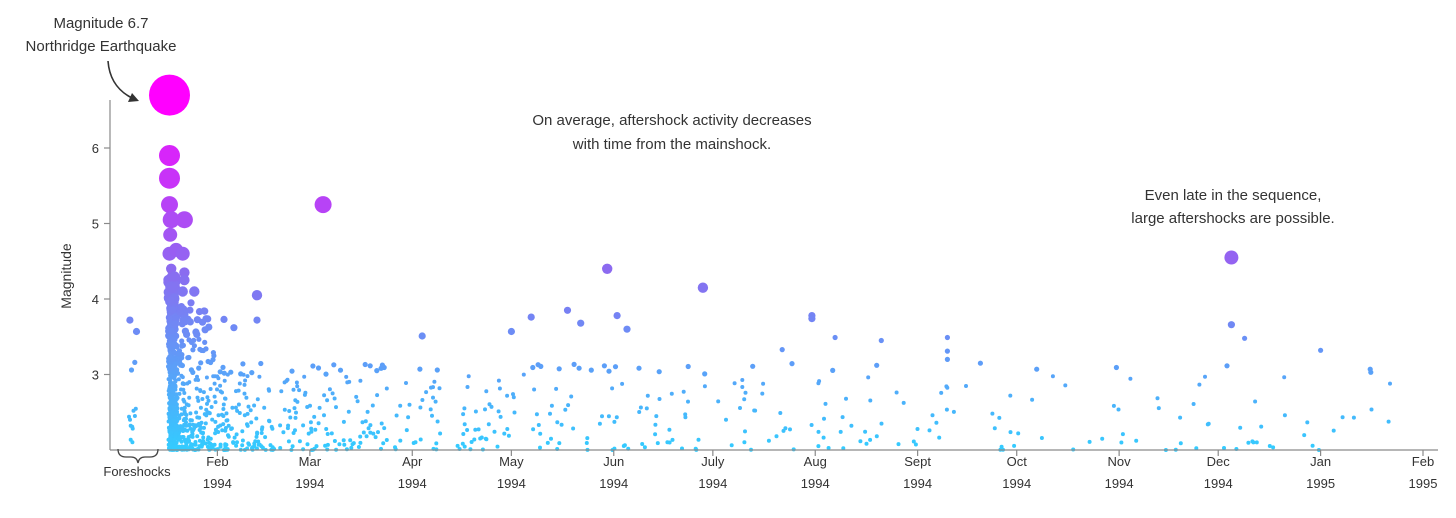 This screenshot has width=1456, height=518. I want to click on y-axis-title: Magnitude, so click(66, 276).